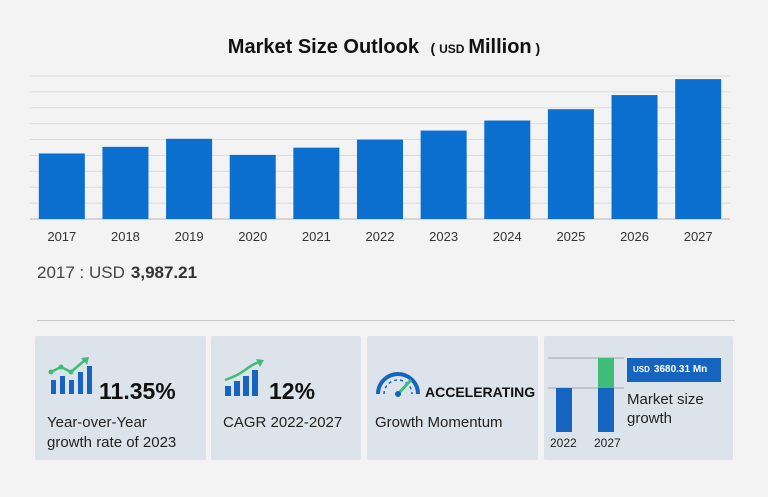 This screenshot has width=768, height=497. I want to click on x-tick-2017: 2017, so click(61, 236).